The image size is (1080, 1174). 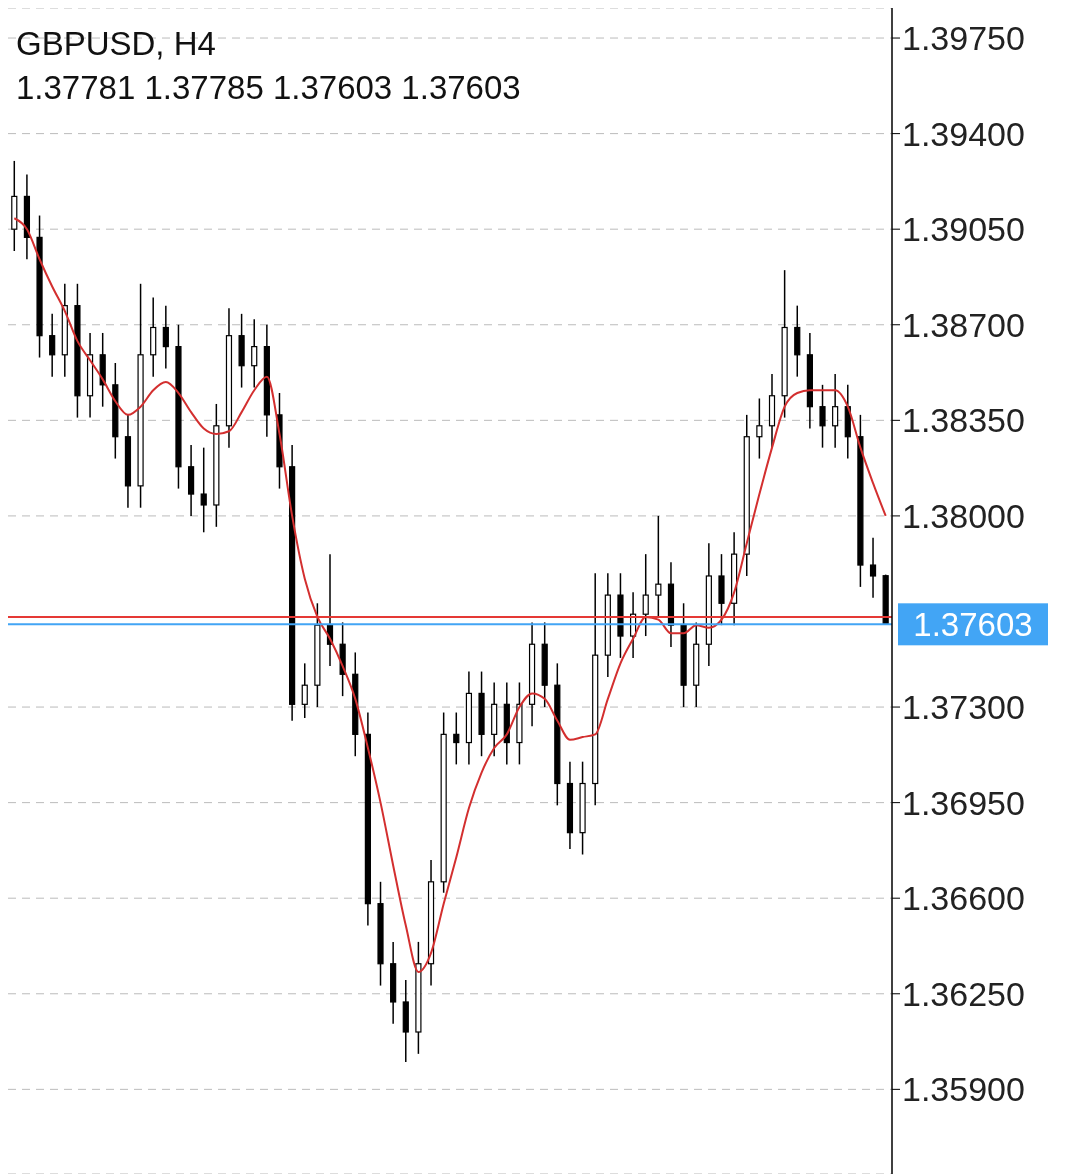 What do you see at coordinates (963, 38) in the screenshot?
I see `y-tick-label: 1.39750` at bounding box center [963, 38].